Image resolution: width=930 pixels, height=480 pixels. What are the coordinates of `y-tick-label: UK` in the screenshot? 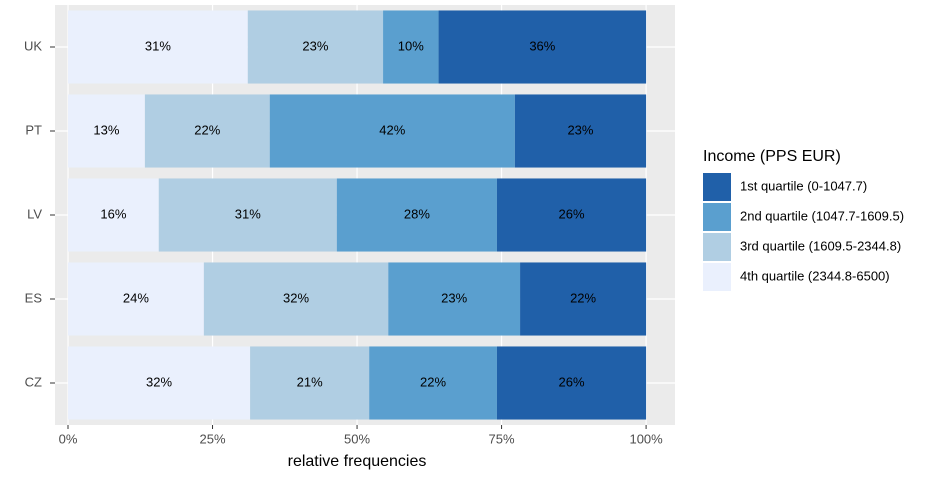 It's located at (33, 45).